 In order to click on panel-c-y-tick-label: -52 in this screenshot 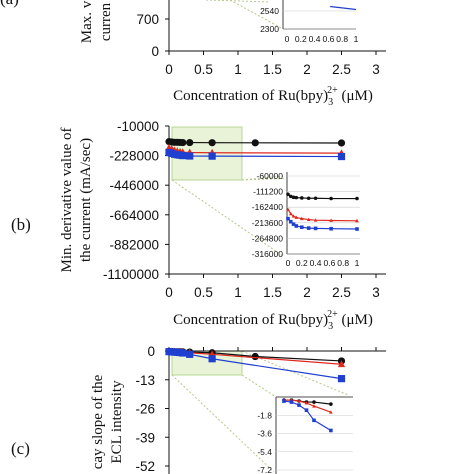, I will do `click(145, 466)`.